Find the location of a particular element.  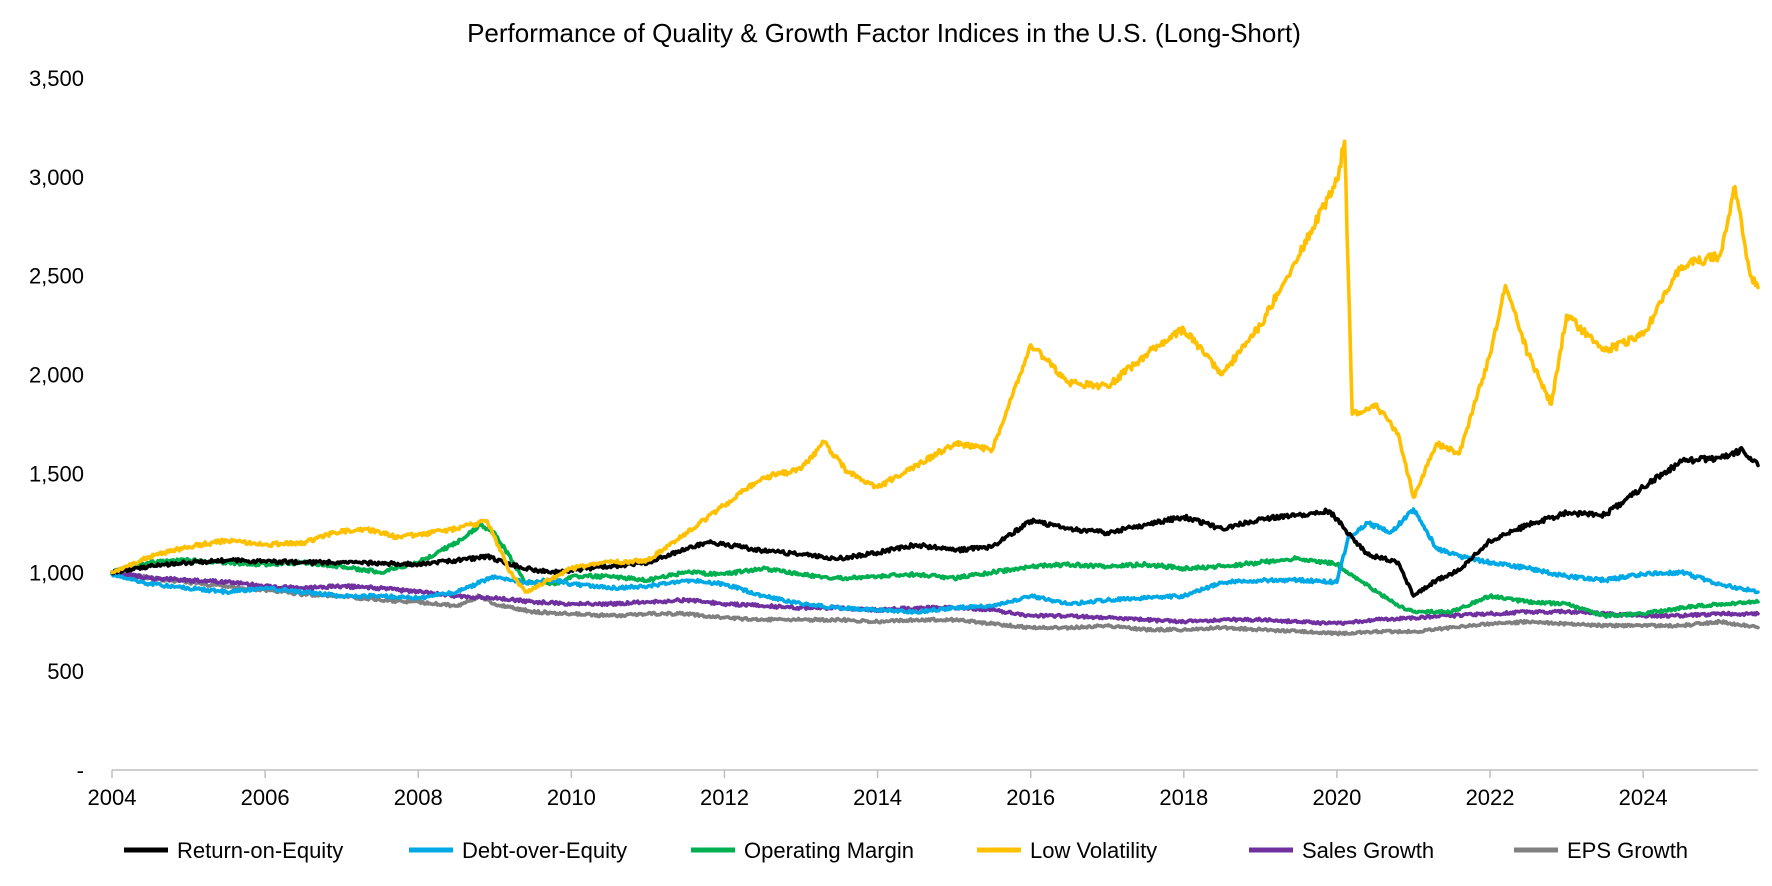

x-tick-label: 2014 is located at coordinates (877, 797).